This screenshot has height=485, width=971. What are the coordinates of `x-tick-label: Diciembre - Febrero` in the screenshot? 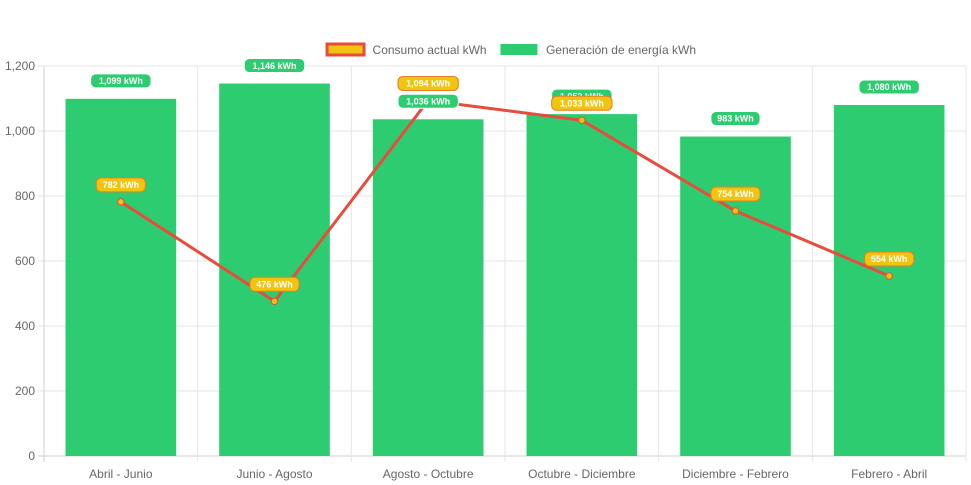 It's located at (735, 474).